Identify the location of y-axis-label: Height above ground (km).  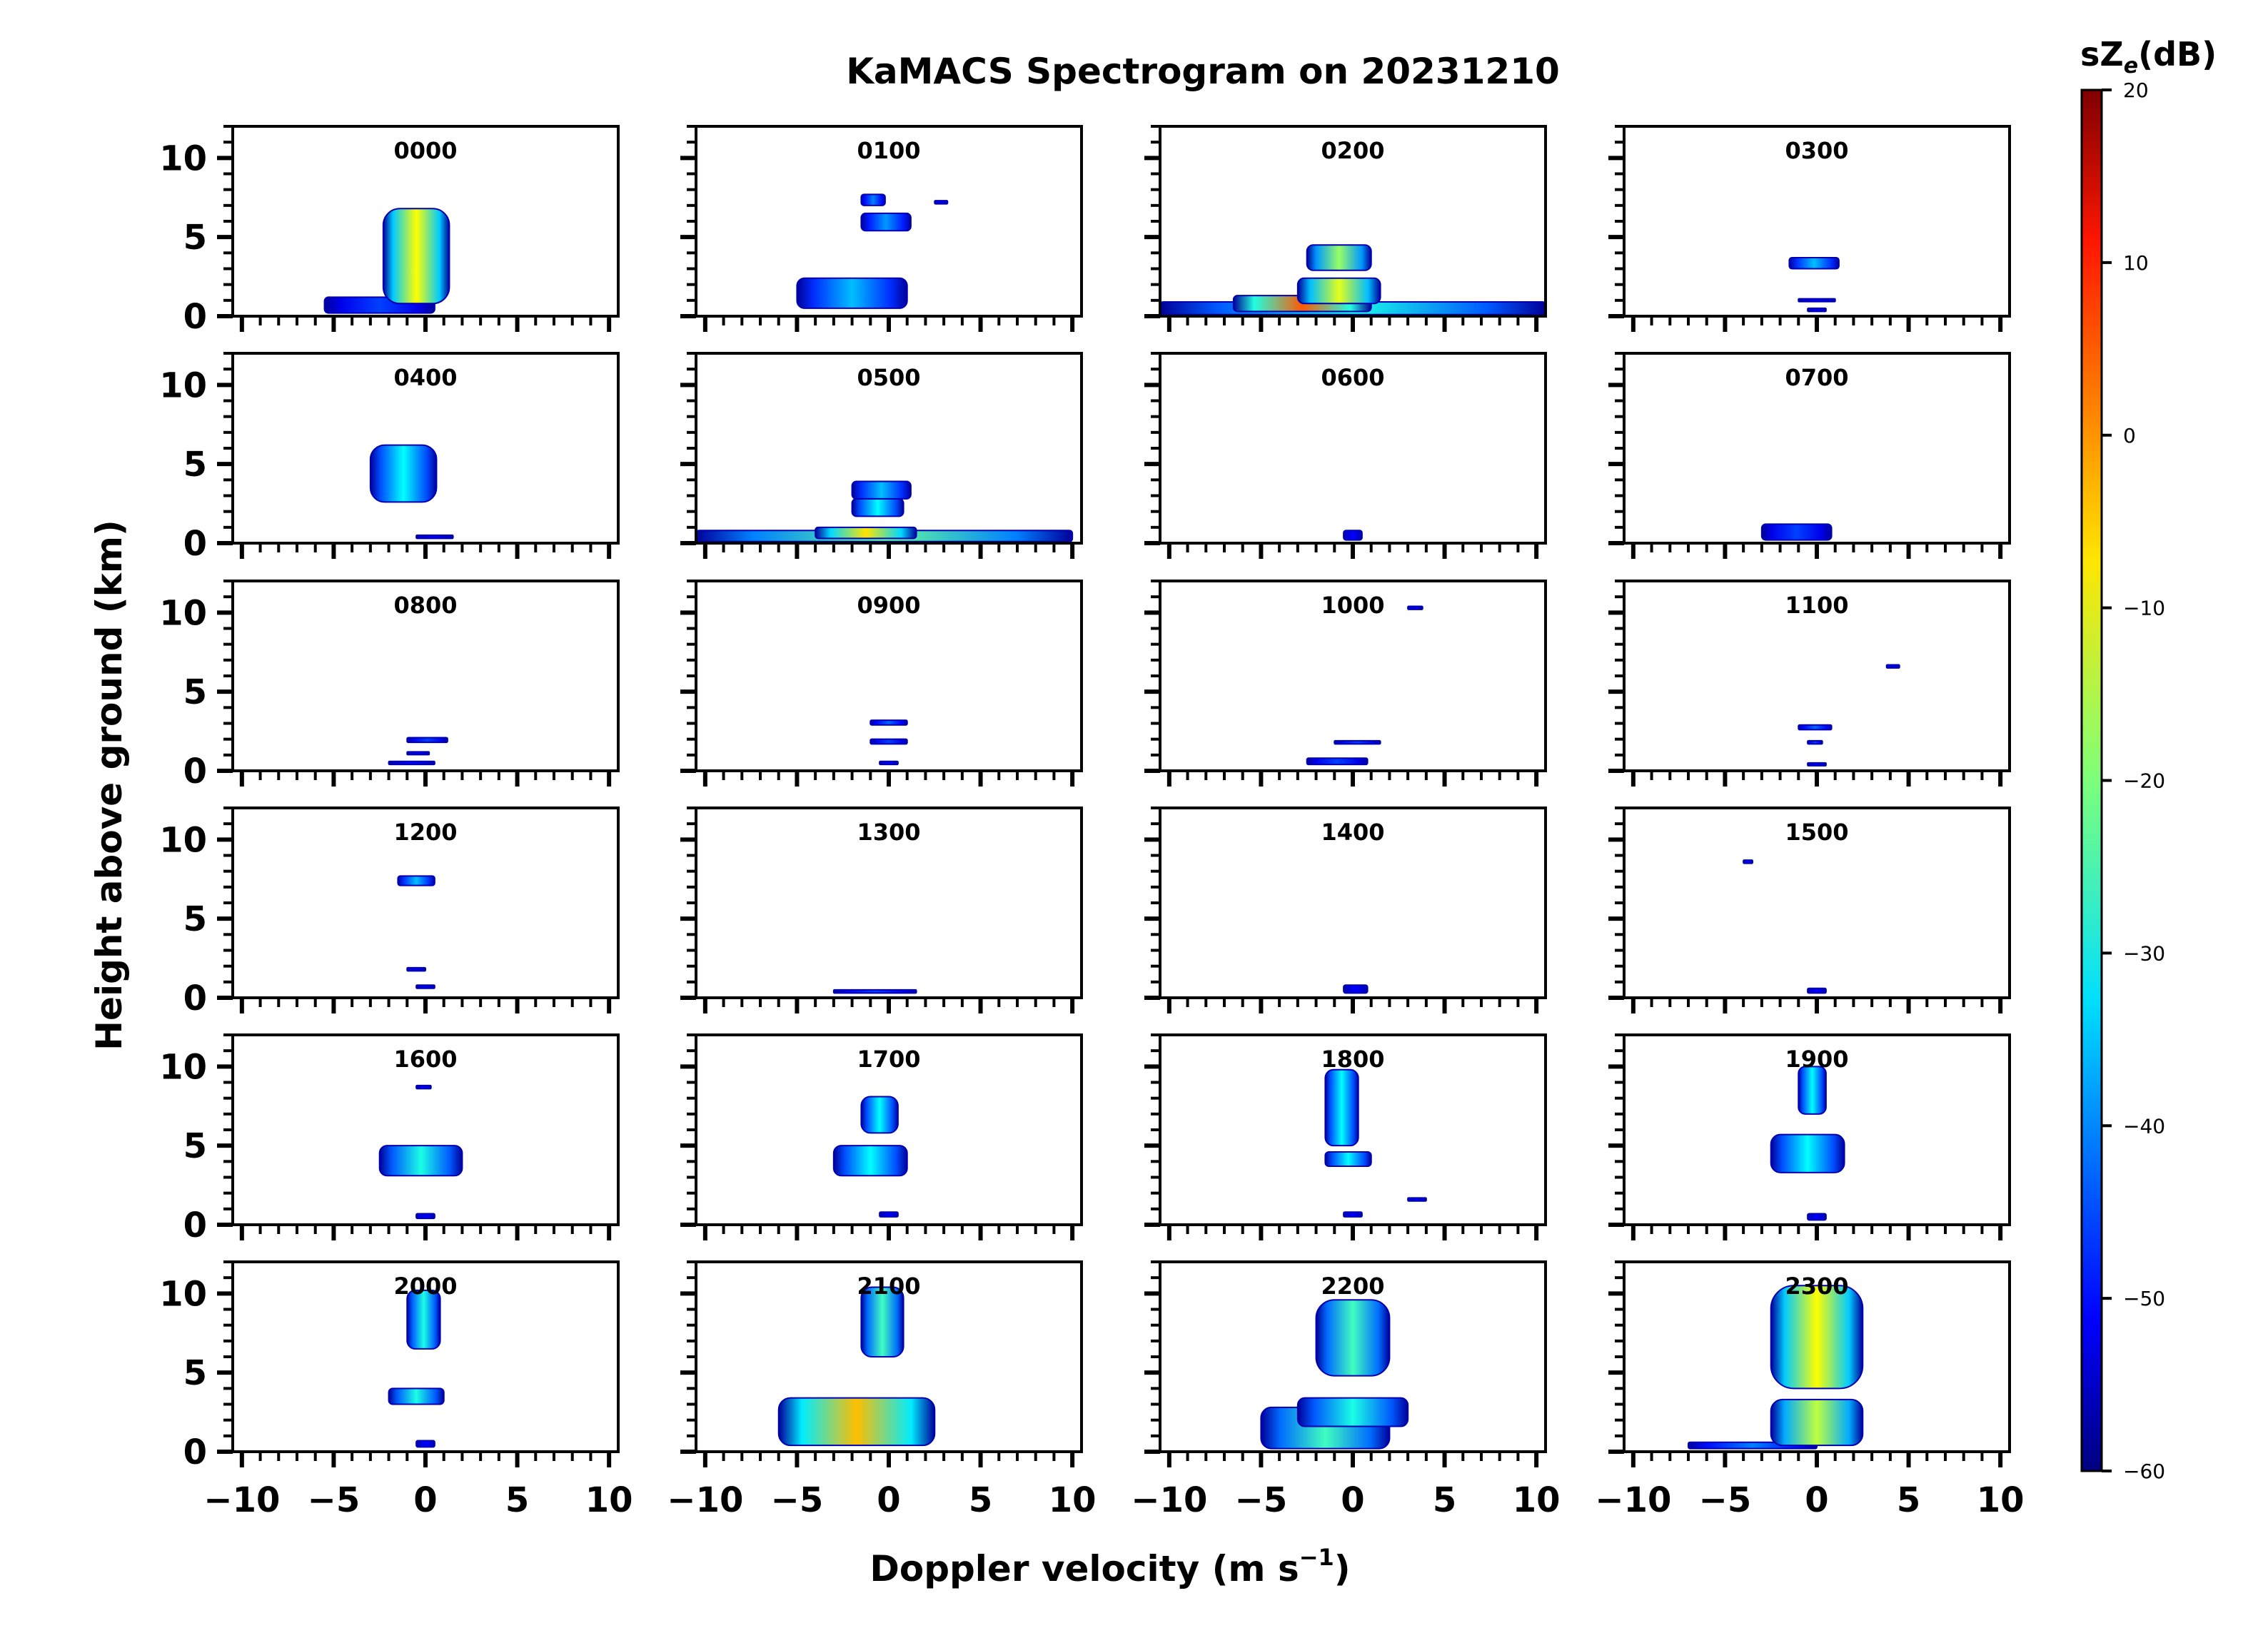
(109, 785).